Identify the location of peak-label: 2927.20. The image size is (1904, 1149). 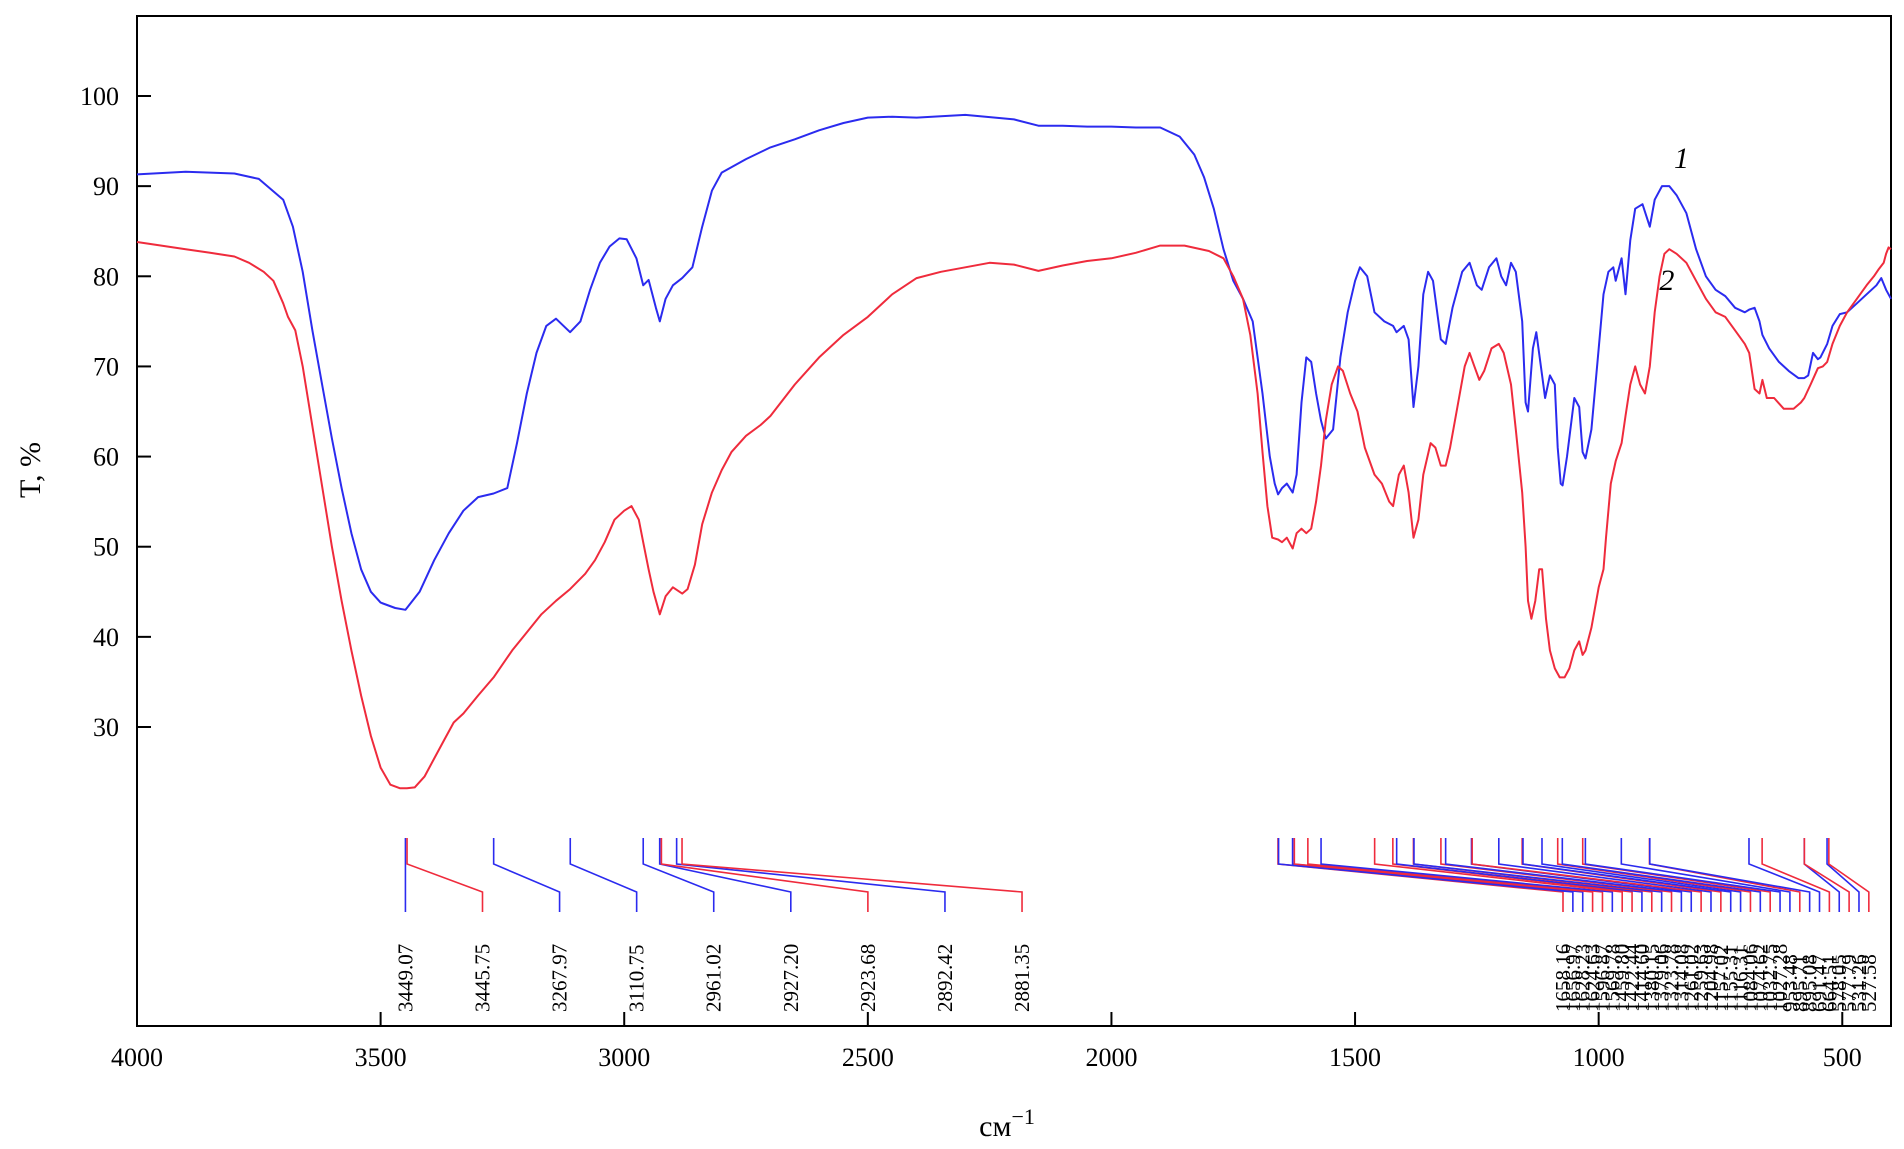
(791, 978).